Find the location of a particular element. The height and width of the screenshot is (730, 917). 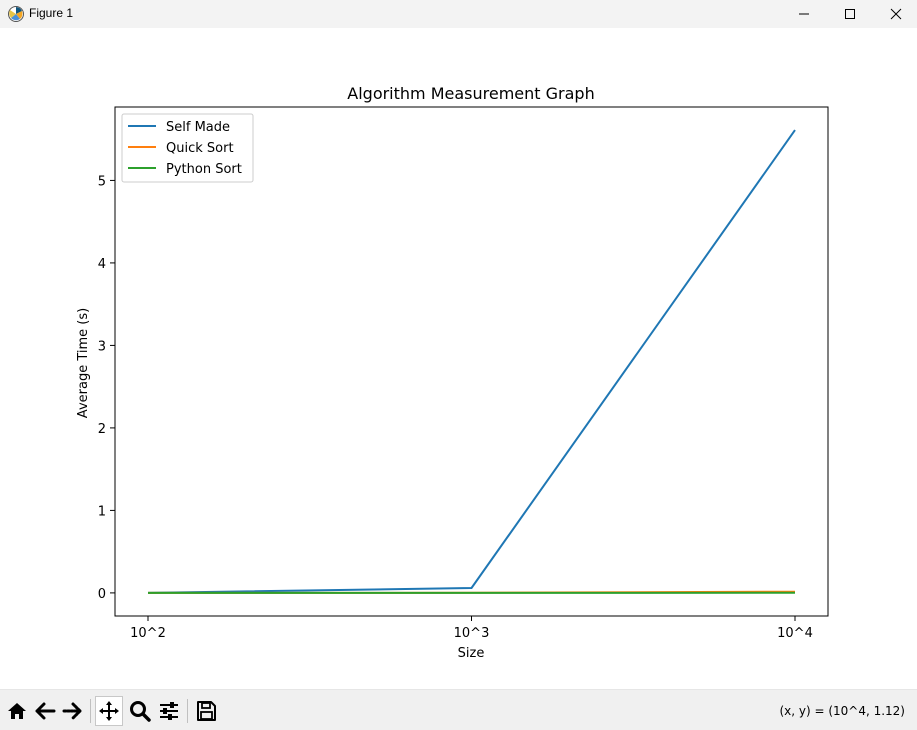

back-button is located at coordinates (45, 711).